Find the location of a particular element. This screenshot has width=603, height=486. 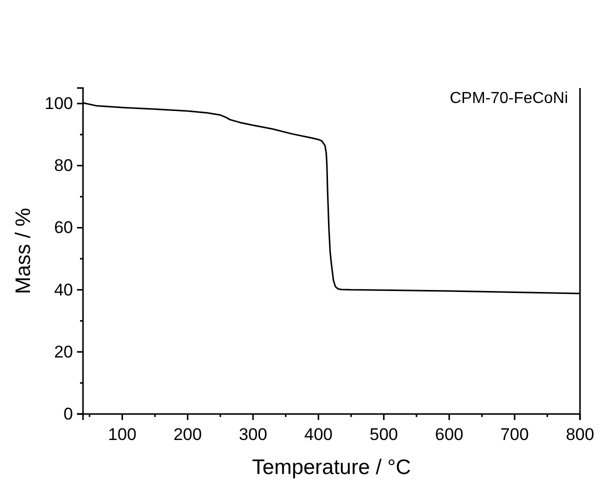

x-tick-label: 700 is located at coordinates (514, 434).